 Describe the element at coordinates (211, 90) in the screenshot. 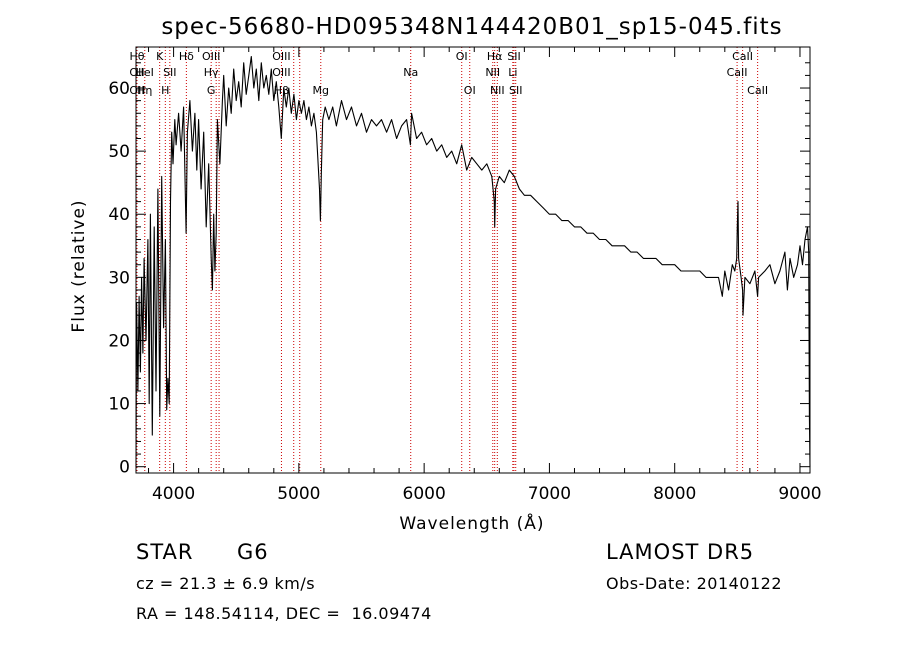

I see `spectral-line-label: G` at that location.